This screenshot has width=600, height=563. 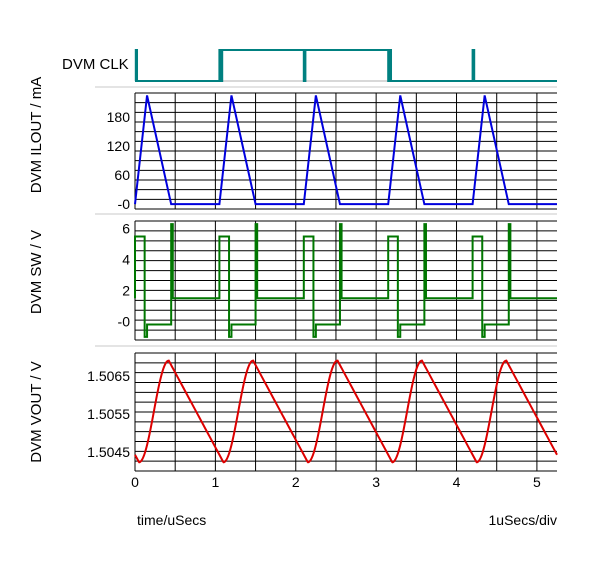 I want to click on y-tick-label: 60, so click(x=122, y=175).